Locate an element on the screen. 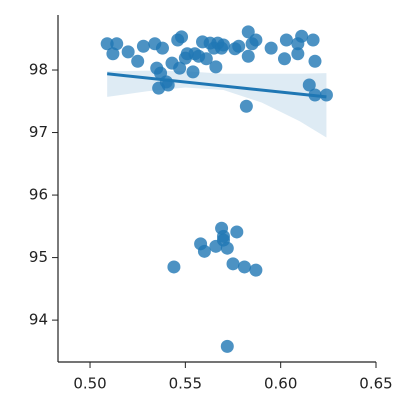 This screenshot has width=415, height=414. y-tick-label: 95 is located at coordinates (38, 257).